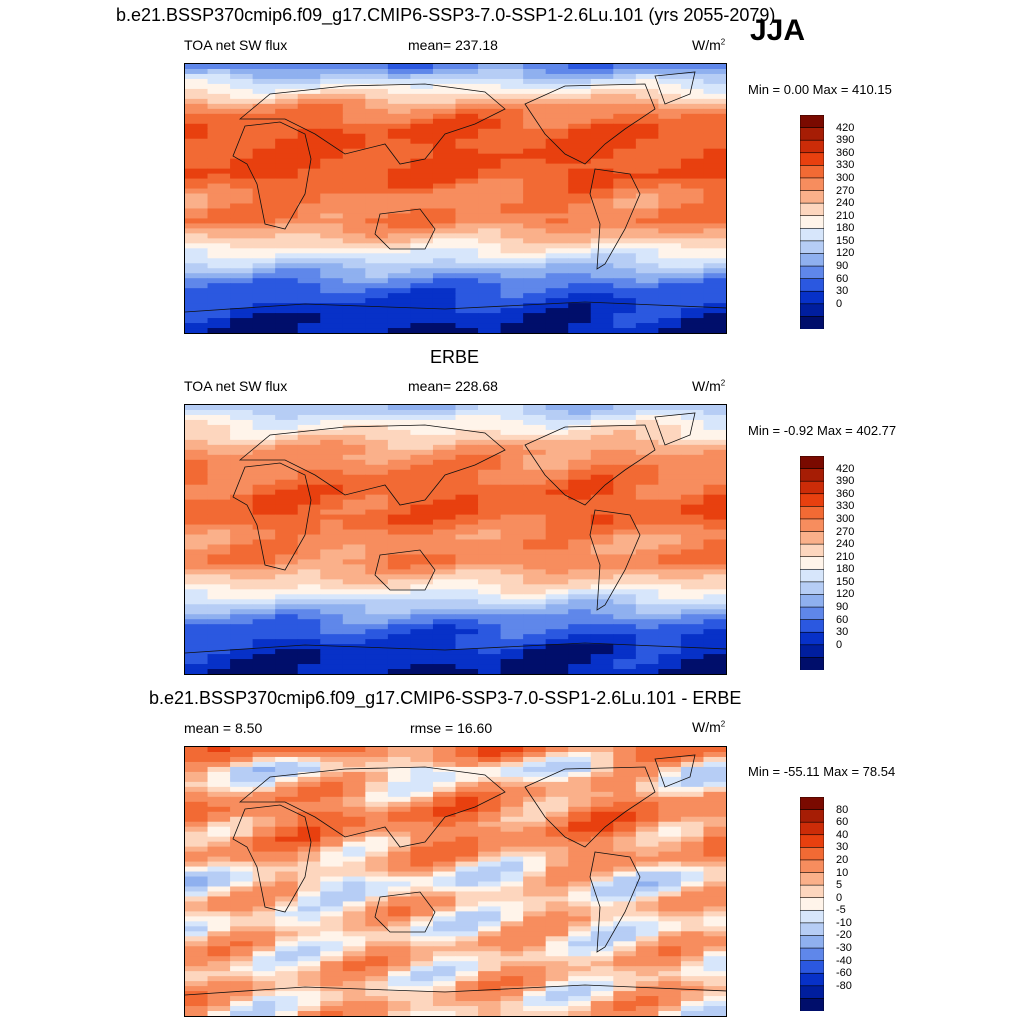 The width and height of the screenshot is (1024, 1024). What do you see at coordinates (845, 493) in the screenshot?
I see `colorbar-tick-label: 360` at bounding box center [845, 493].